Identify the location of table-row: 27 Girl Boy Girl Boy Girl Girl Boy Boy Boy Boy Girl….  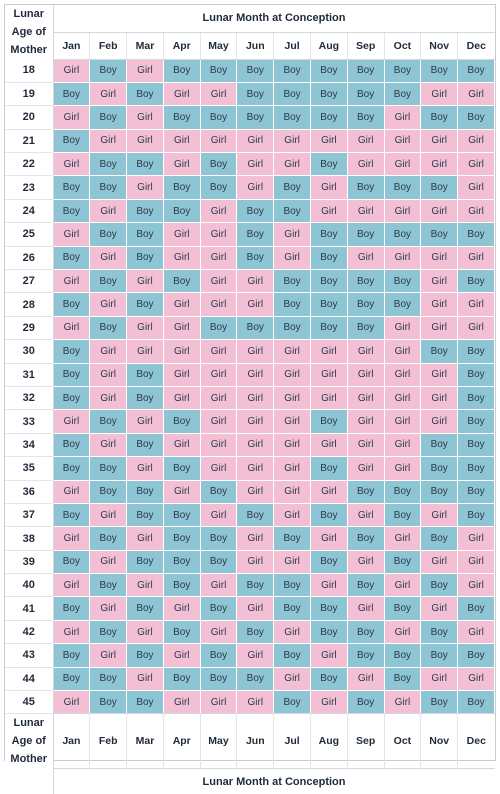
(250, 281).